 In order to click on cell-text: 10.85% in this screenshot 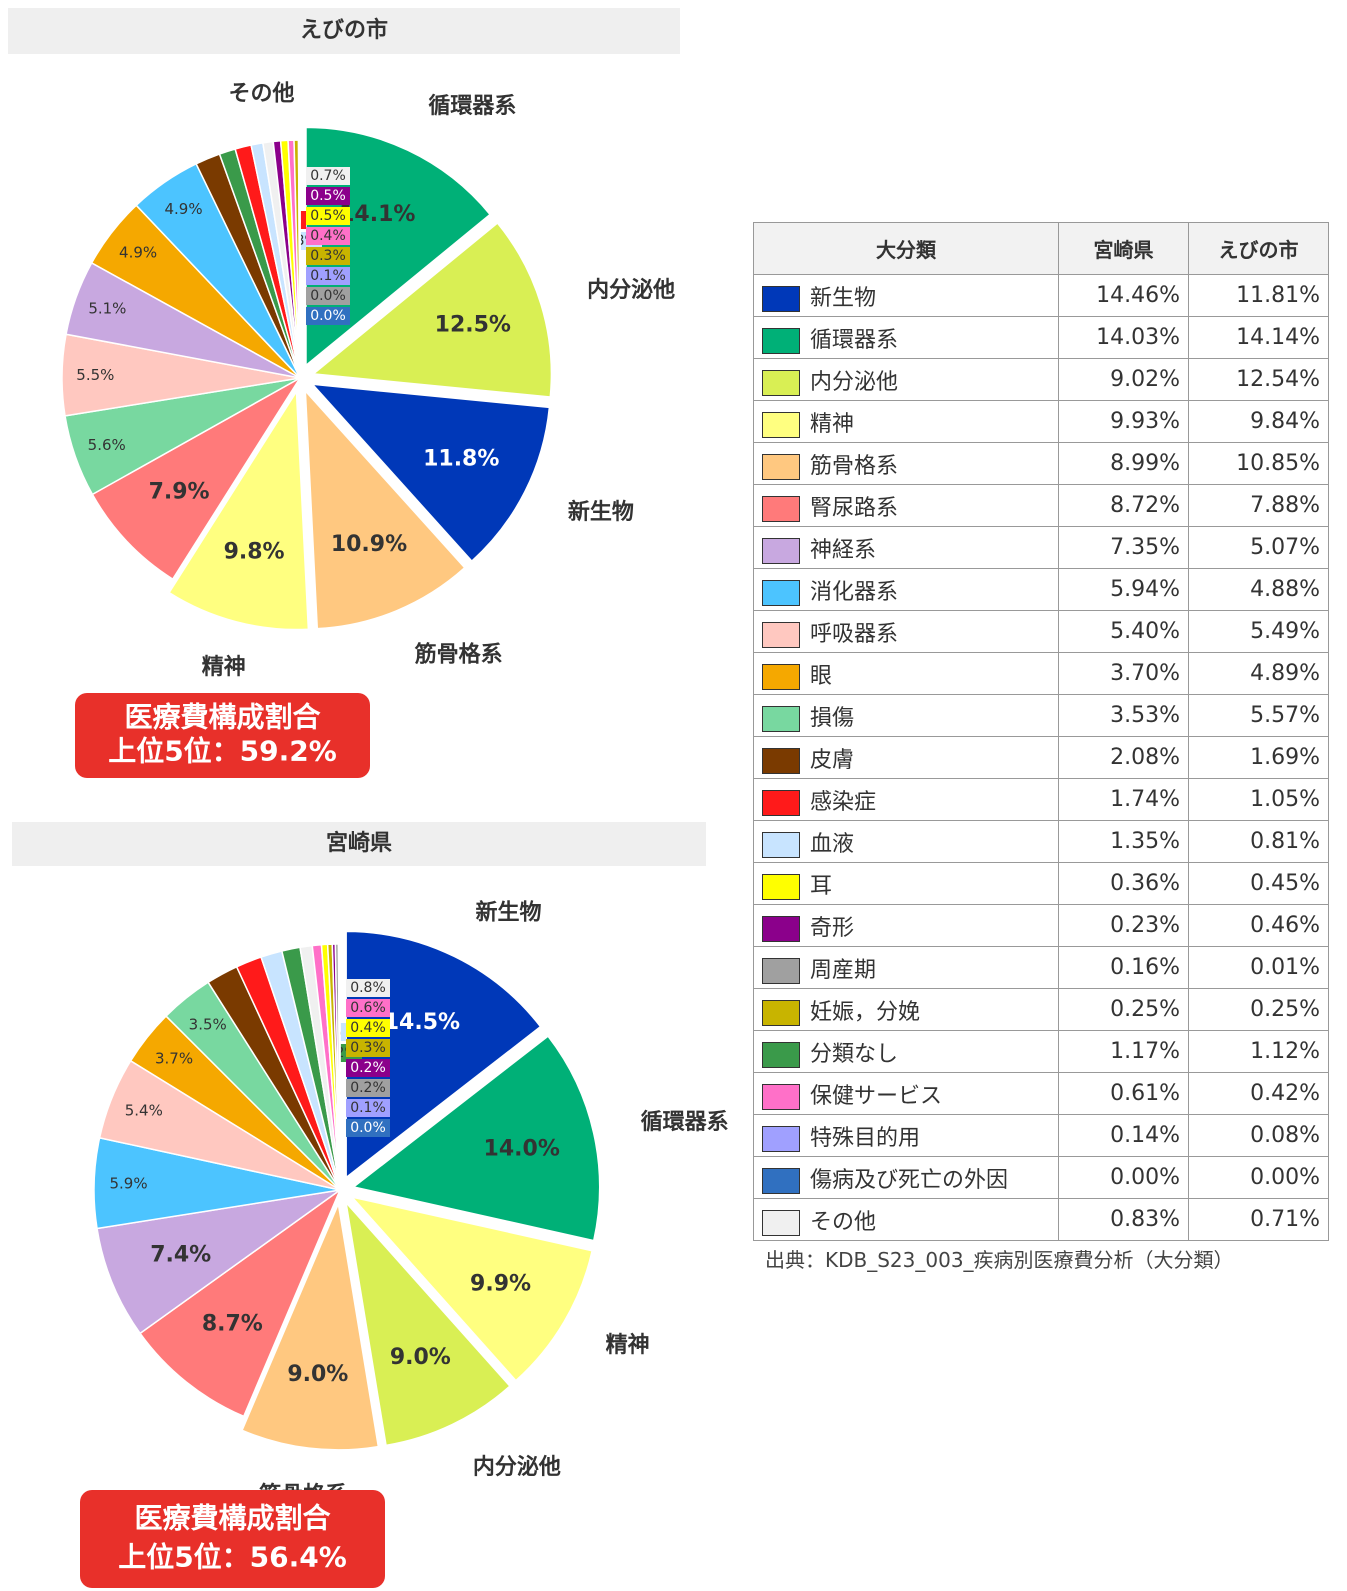, I will do `click(1278, 463)`.